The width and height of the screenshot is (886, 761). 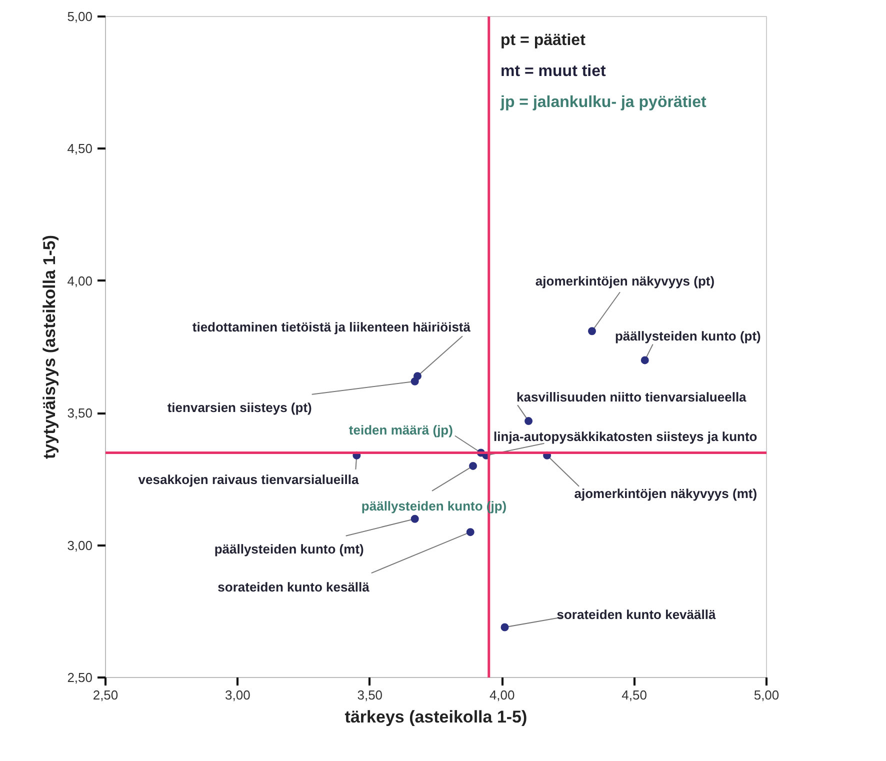 I want to click on data-label: kasvillisuuden niitto tienvarsialueella, so click(x=632, y=397).